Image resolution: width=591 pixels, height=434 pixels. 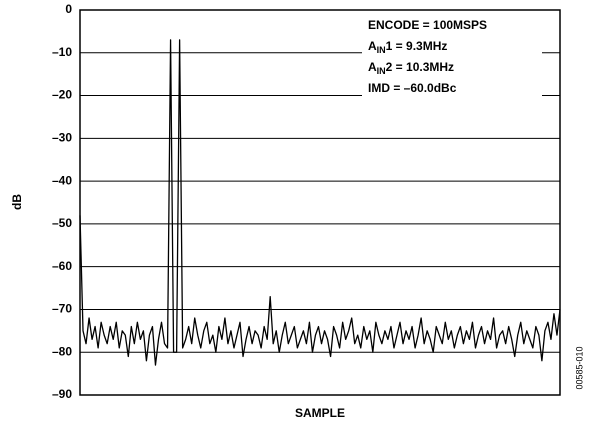 I want to click on y-axis-label: dB, so click(x=17, y=202).